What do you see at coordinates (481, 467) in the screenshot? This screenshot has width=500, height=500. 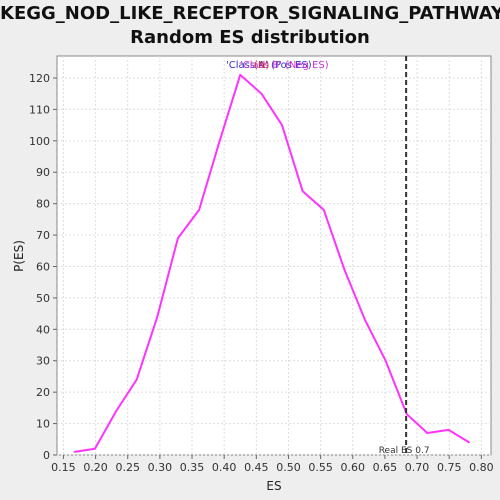 I see `x-tick-label-13: 0.80` at bounding box center [481, 467].